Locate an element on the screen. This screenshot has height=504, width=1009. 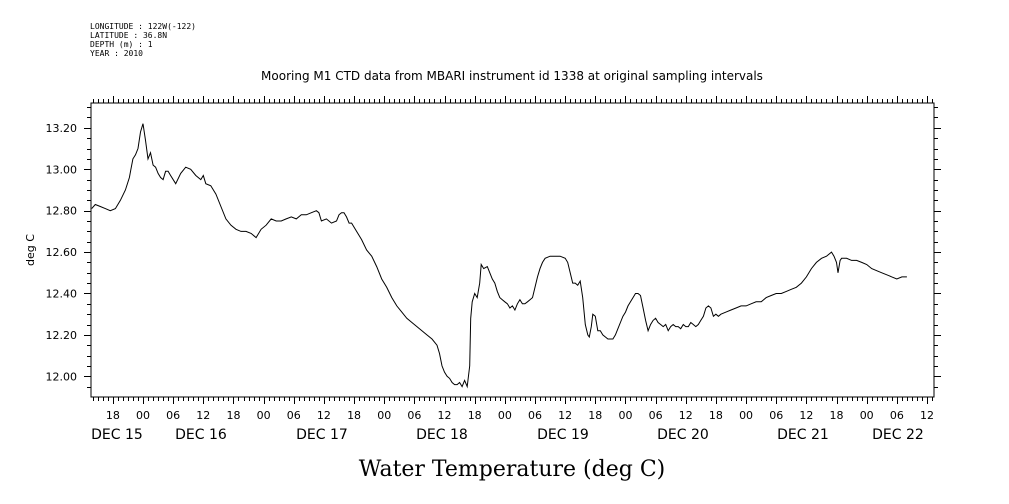
y-tick-label: 13.00 is located at coordinates (62, 169).